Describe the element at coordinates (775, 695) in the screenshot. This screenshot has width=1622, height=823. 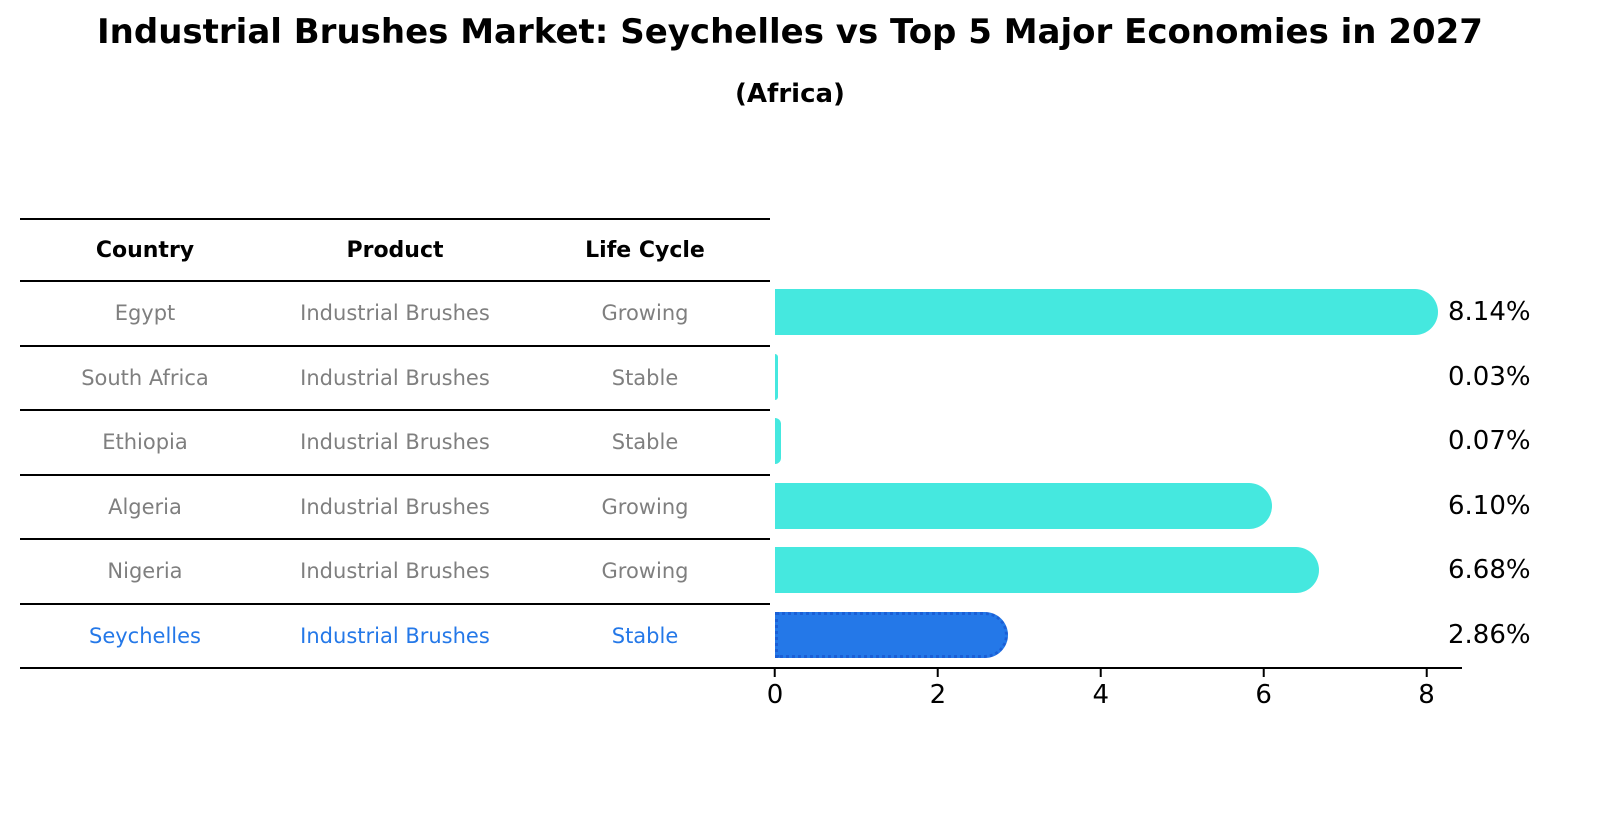
I see `x-tick-label: 0` at that location.